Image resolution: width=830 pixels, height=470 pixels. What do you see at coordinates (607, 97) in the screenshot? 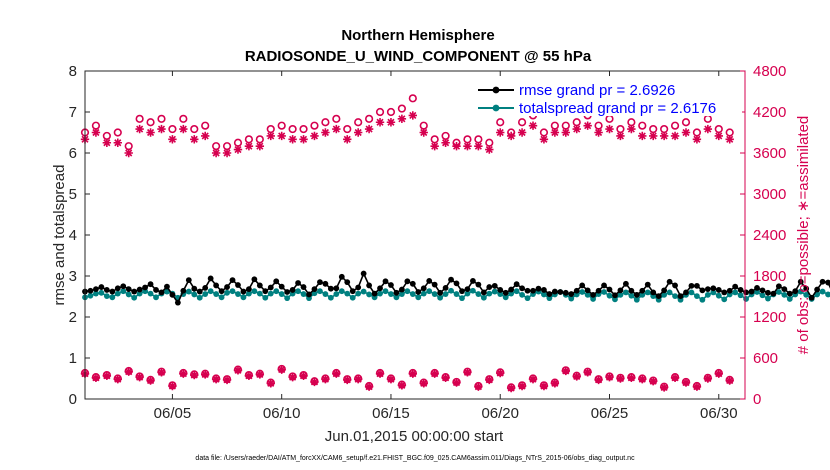
I see `legend-box` at bounding box center [607, 97].